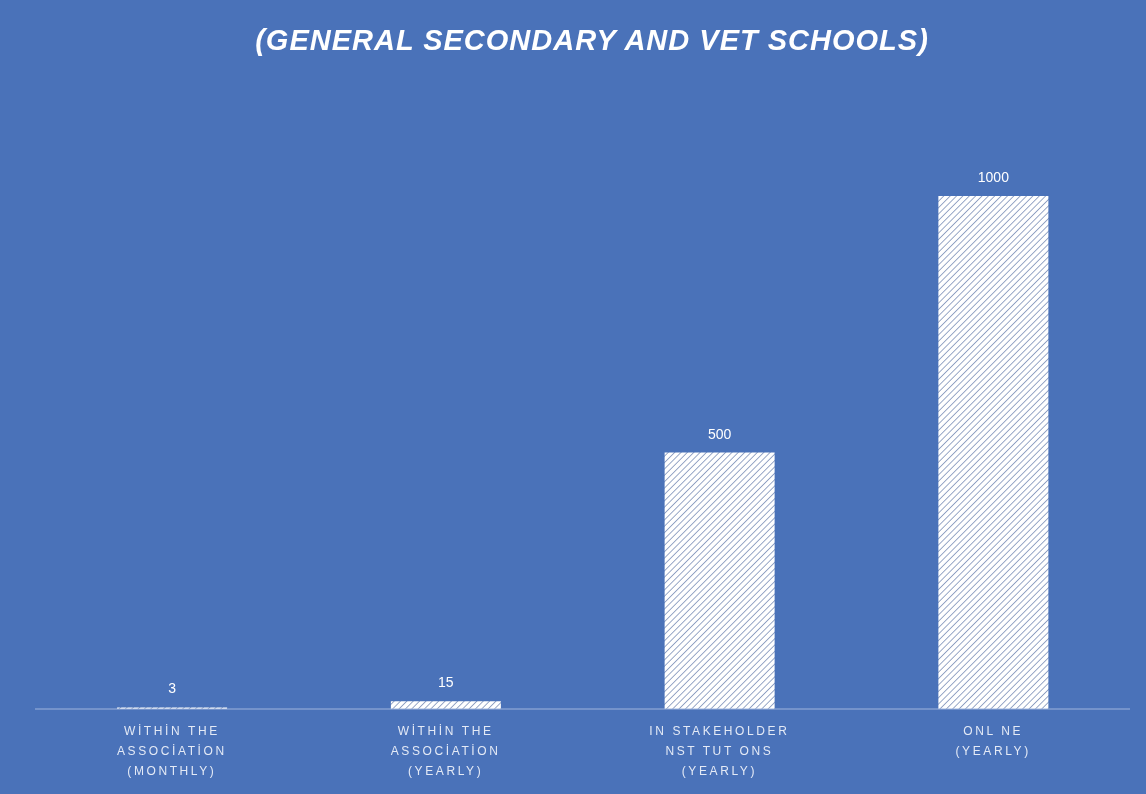  I want to click on x-tick-label: ONL NE (YEARLY), so click(993, 741).